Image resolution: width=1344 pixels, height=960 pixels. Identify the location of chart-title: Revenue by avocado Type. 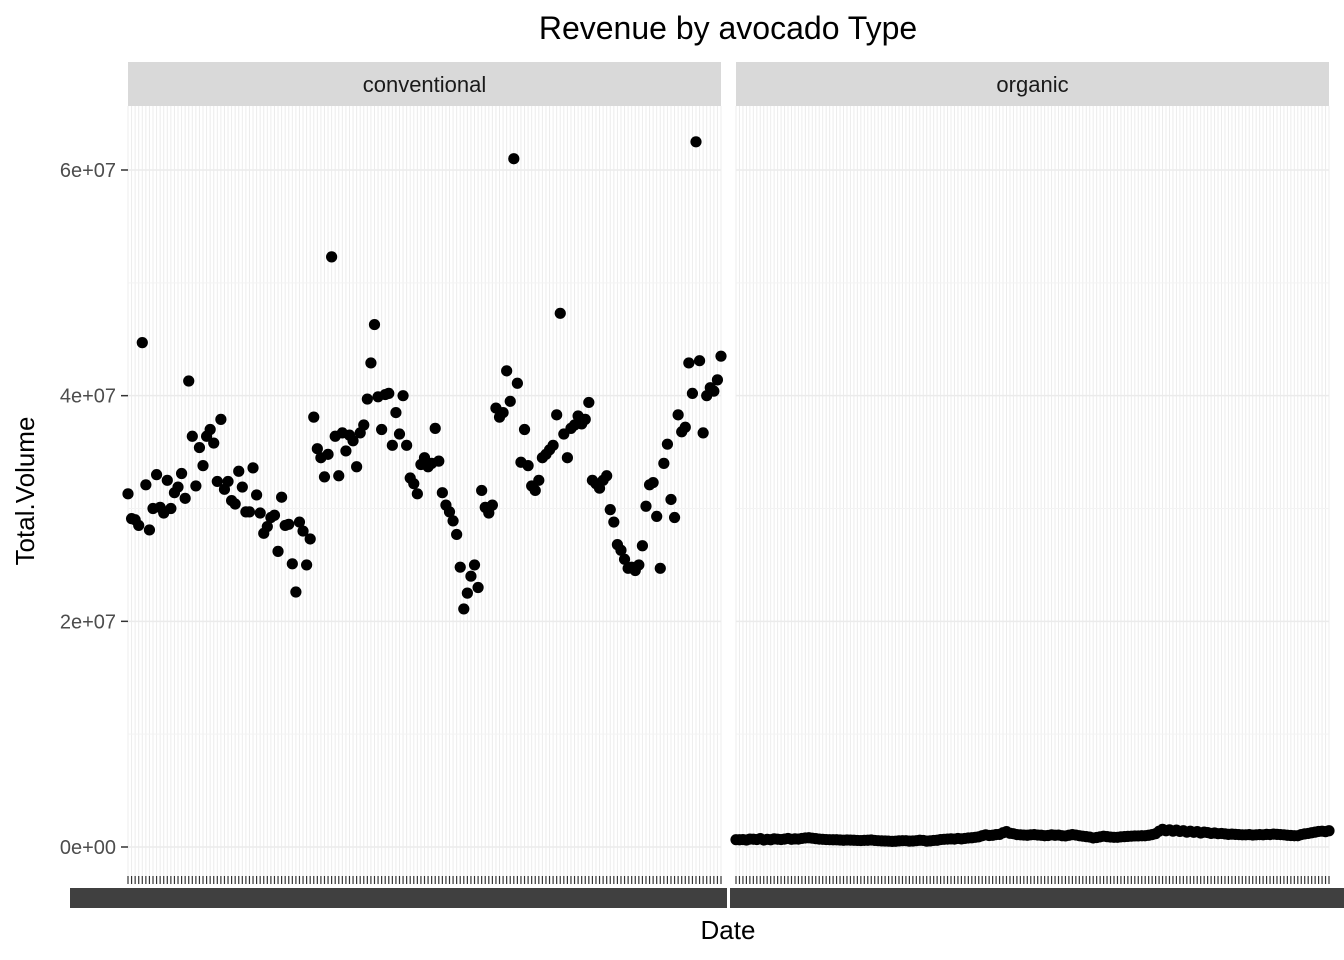
(728, 28).